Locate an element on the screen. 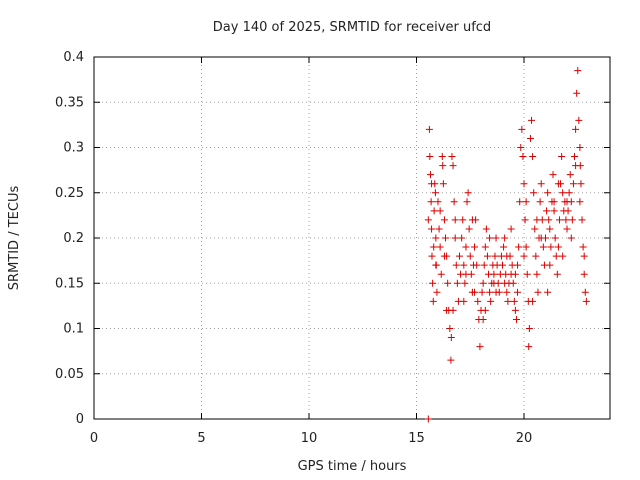 The width and height of the screenshot is (640, 480). y-tick-label: 0.35 is located at coordinates (69, 102).